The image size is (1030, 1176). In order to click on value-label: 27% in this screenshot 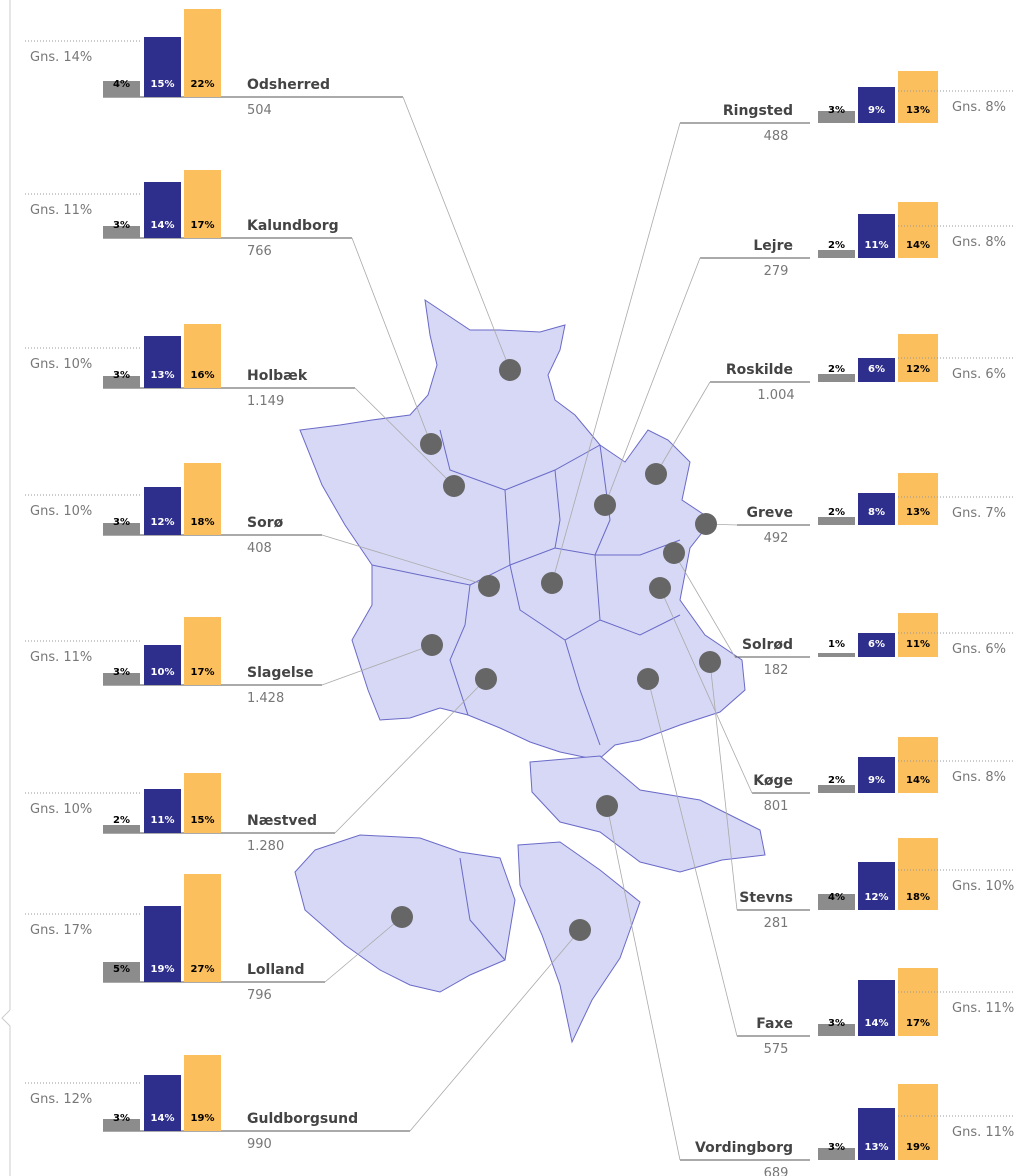, I will do `click(203, 969)`.